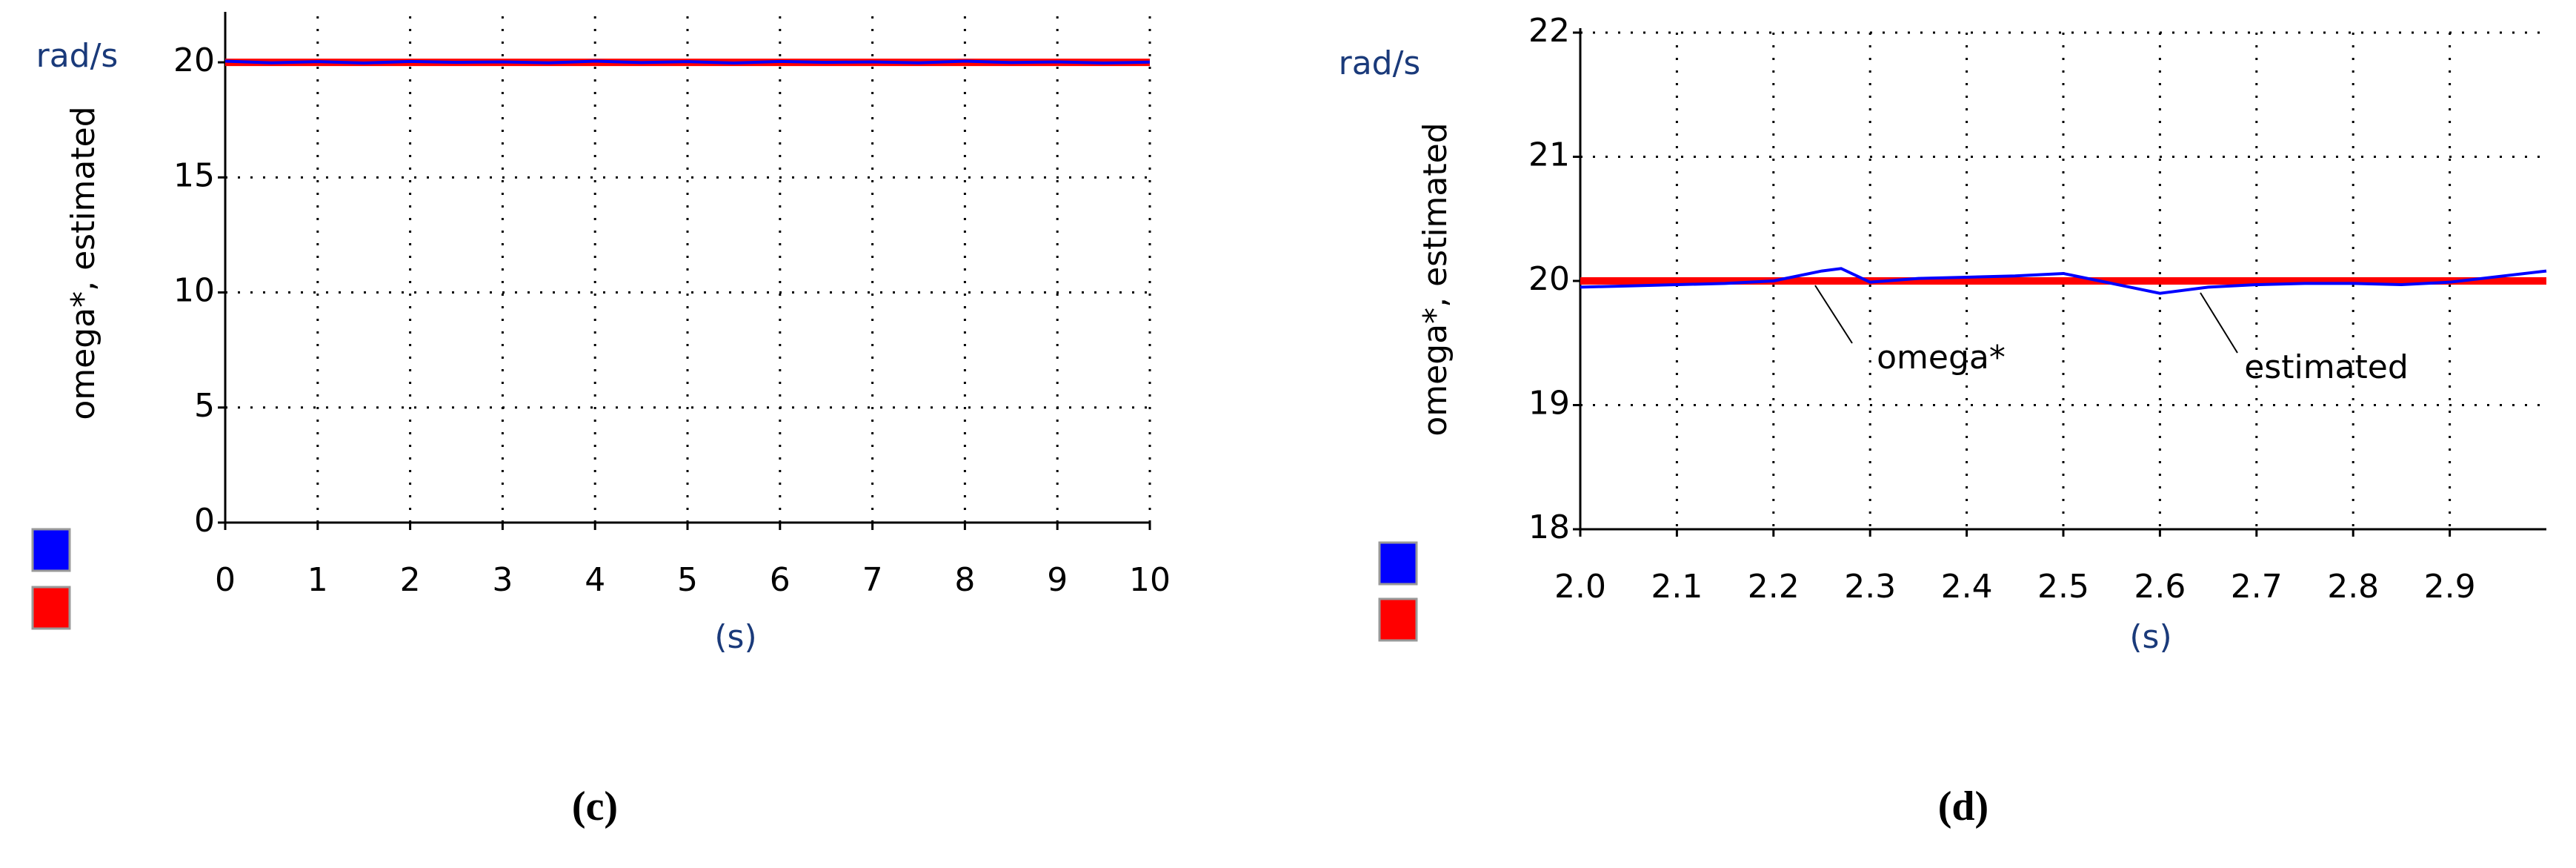 This screenshot has height=868, width=2576. Describe the element at coordinates (2160, 587) in the screenshot. I see `x-tick-label: 2.6` at that location.